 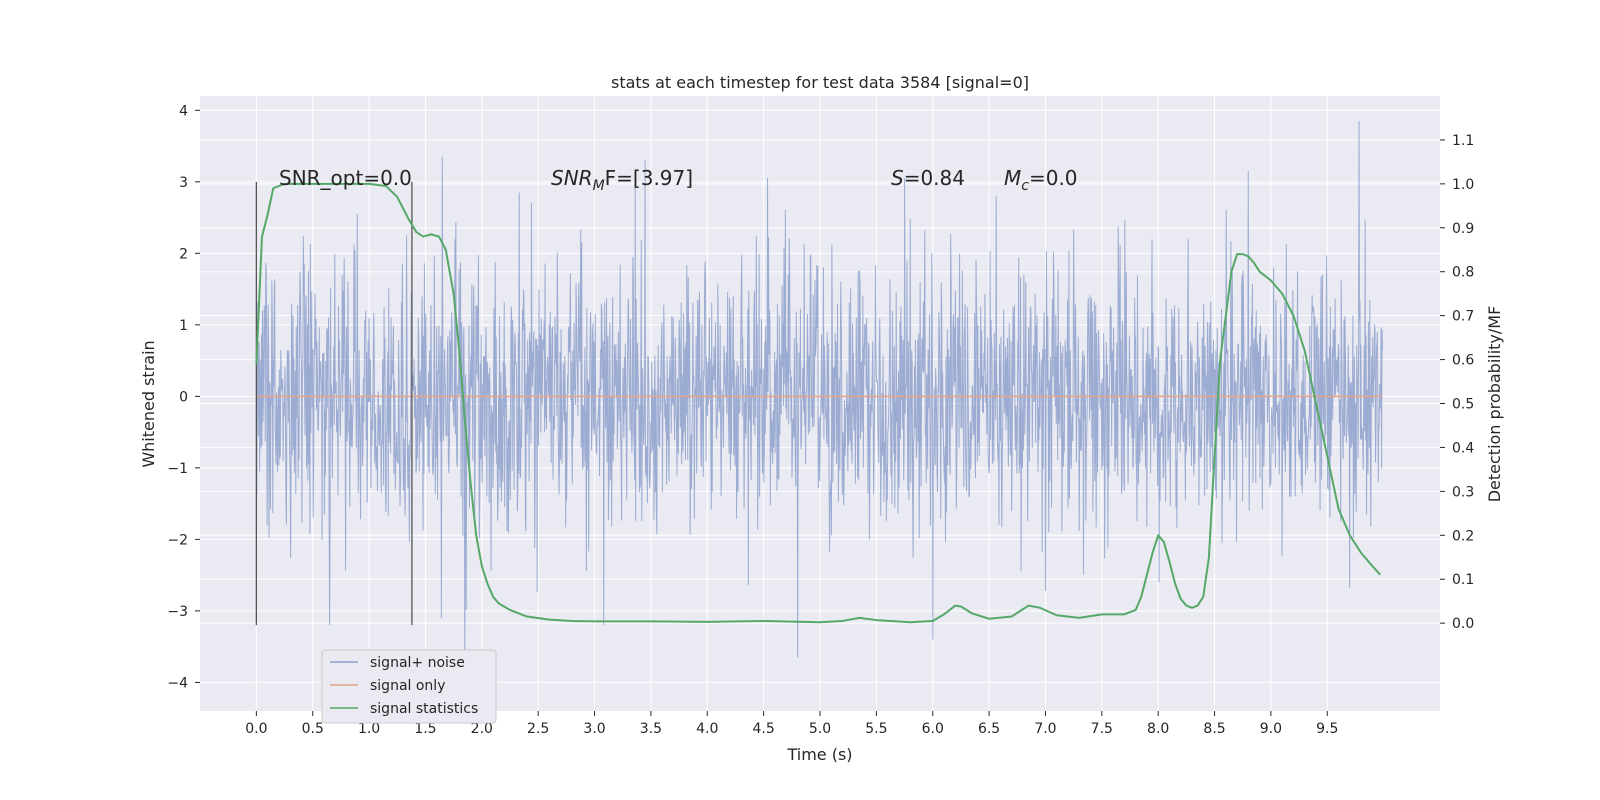 What do you see at coordinates (177, 469) in the screenshot?
I see `y-tick-label: −1` at bounding box center [177, 469].